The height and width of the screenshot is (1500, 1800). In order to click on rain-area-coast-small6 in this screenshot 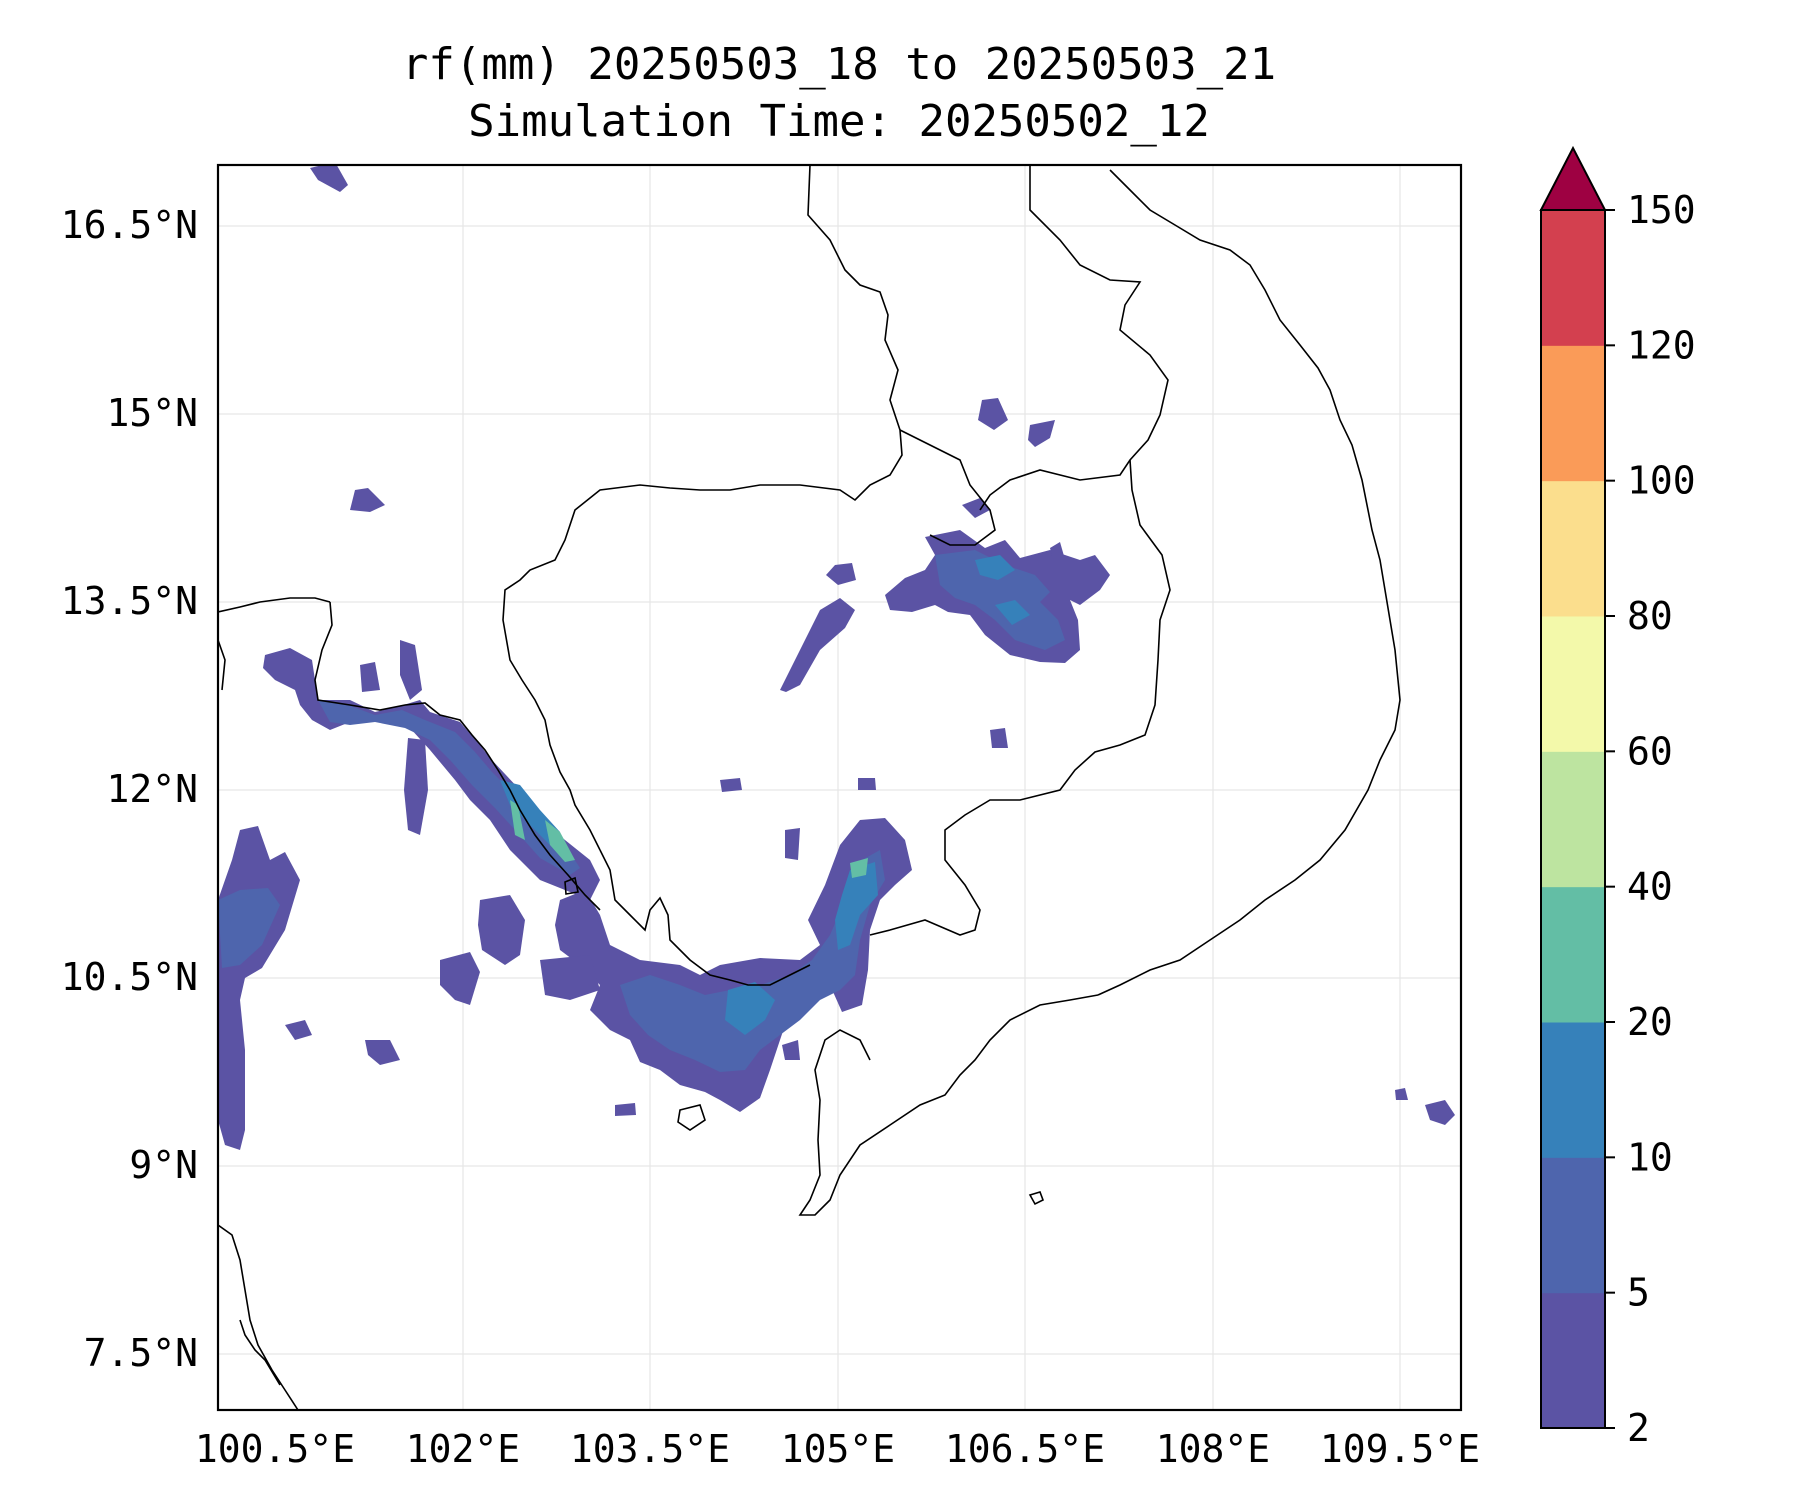, I will do `click(625, 1109)`.